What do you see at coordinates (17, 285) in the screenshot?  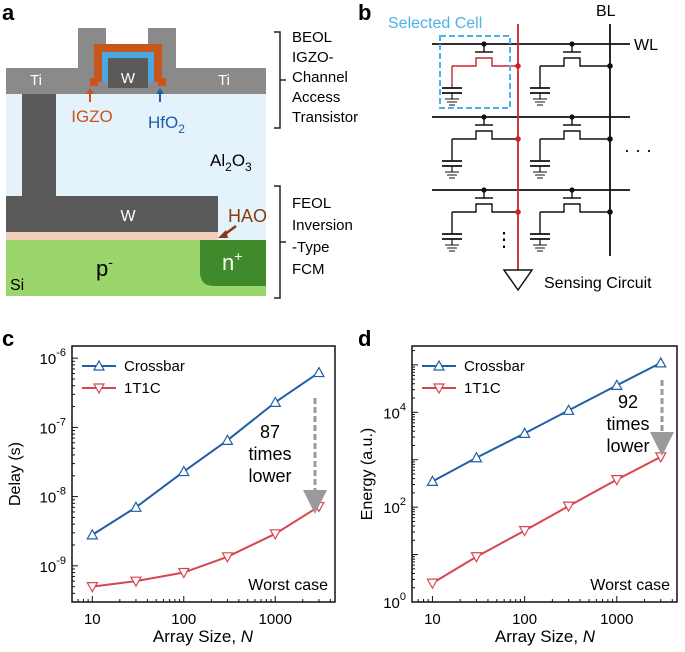 I see `si-label: Si` at bounding box center [17, 285].